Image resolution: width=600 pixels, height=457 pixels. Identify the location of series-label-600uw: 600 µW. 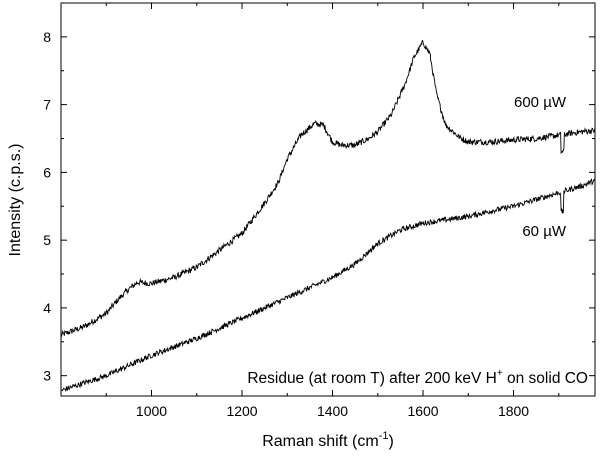
(540, 102).